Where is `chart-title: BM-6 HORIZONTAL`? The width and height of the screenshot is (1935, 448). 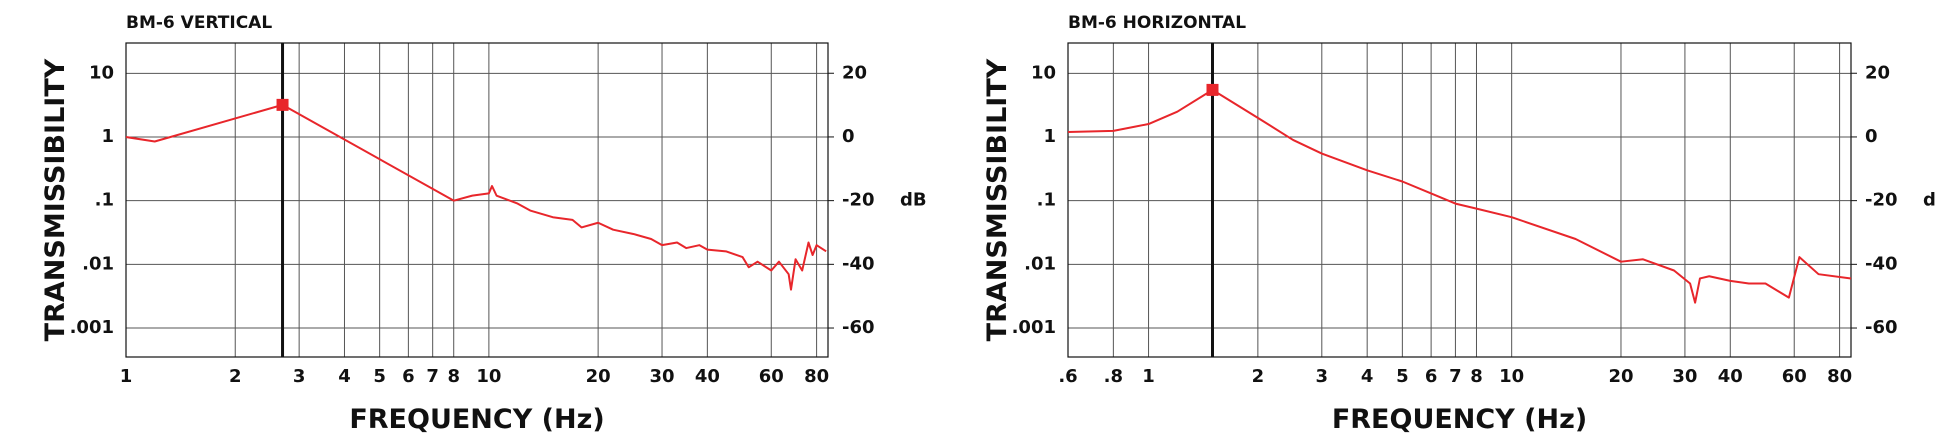
chart-title: BM-6 HORIZONTAL is located at coordinates (1157, 23).